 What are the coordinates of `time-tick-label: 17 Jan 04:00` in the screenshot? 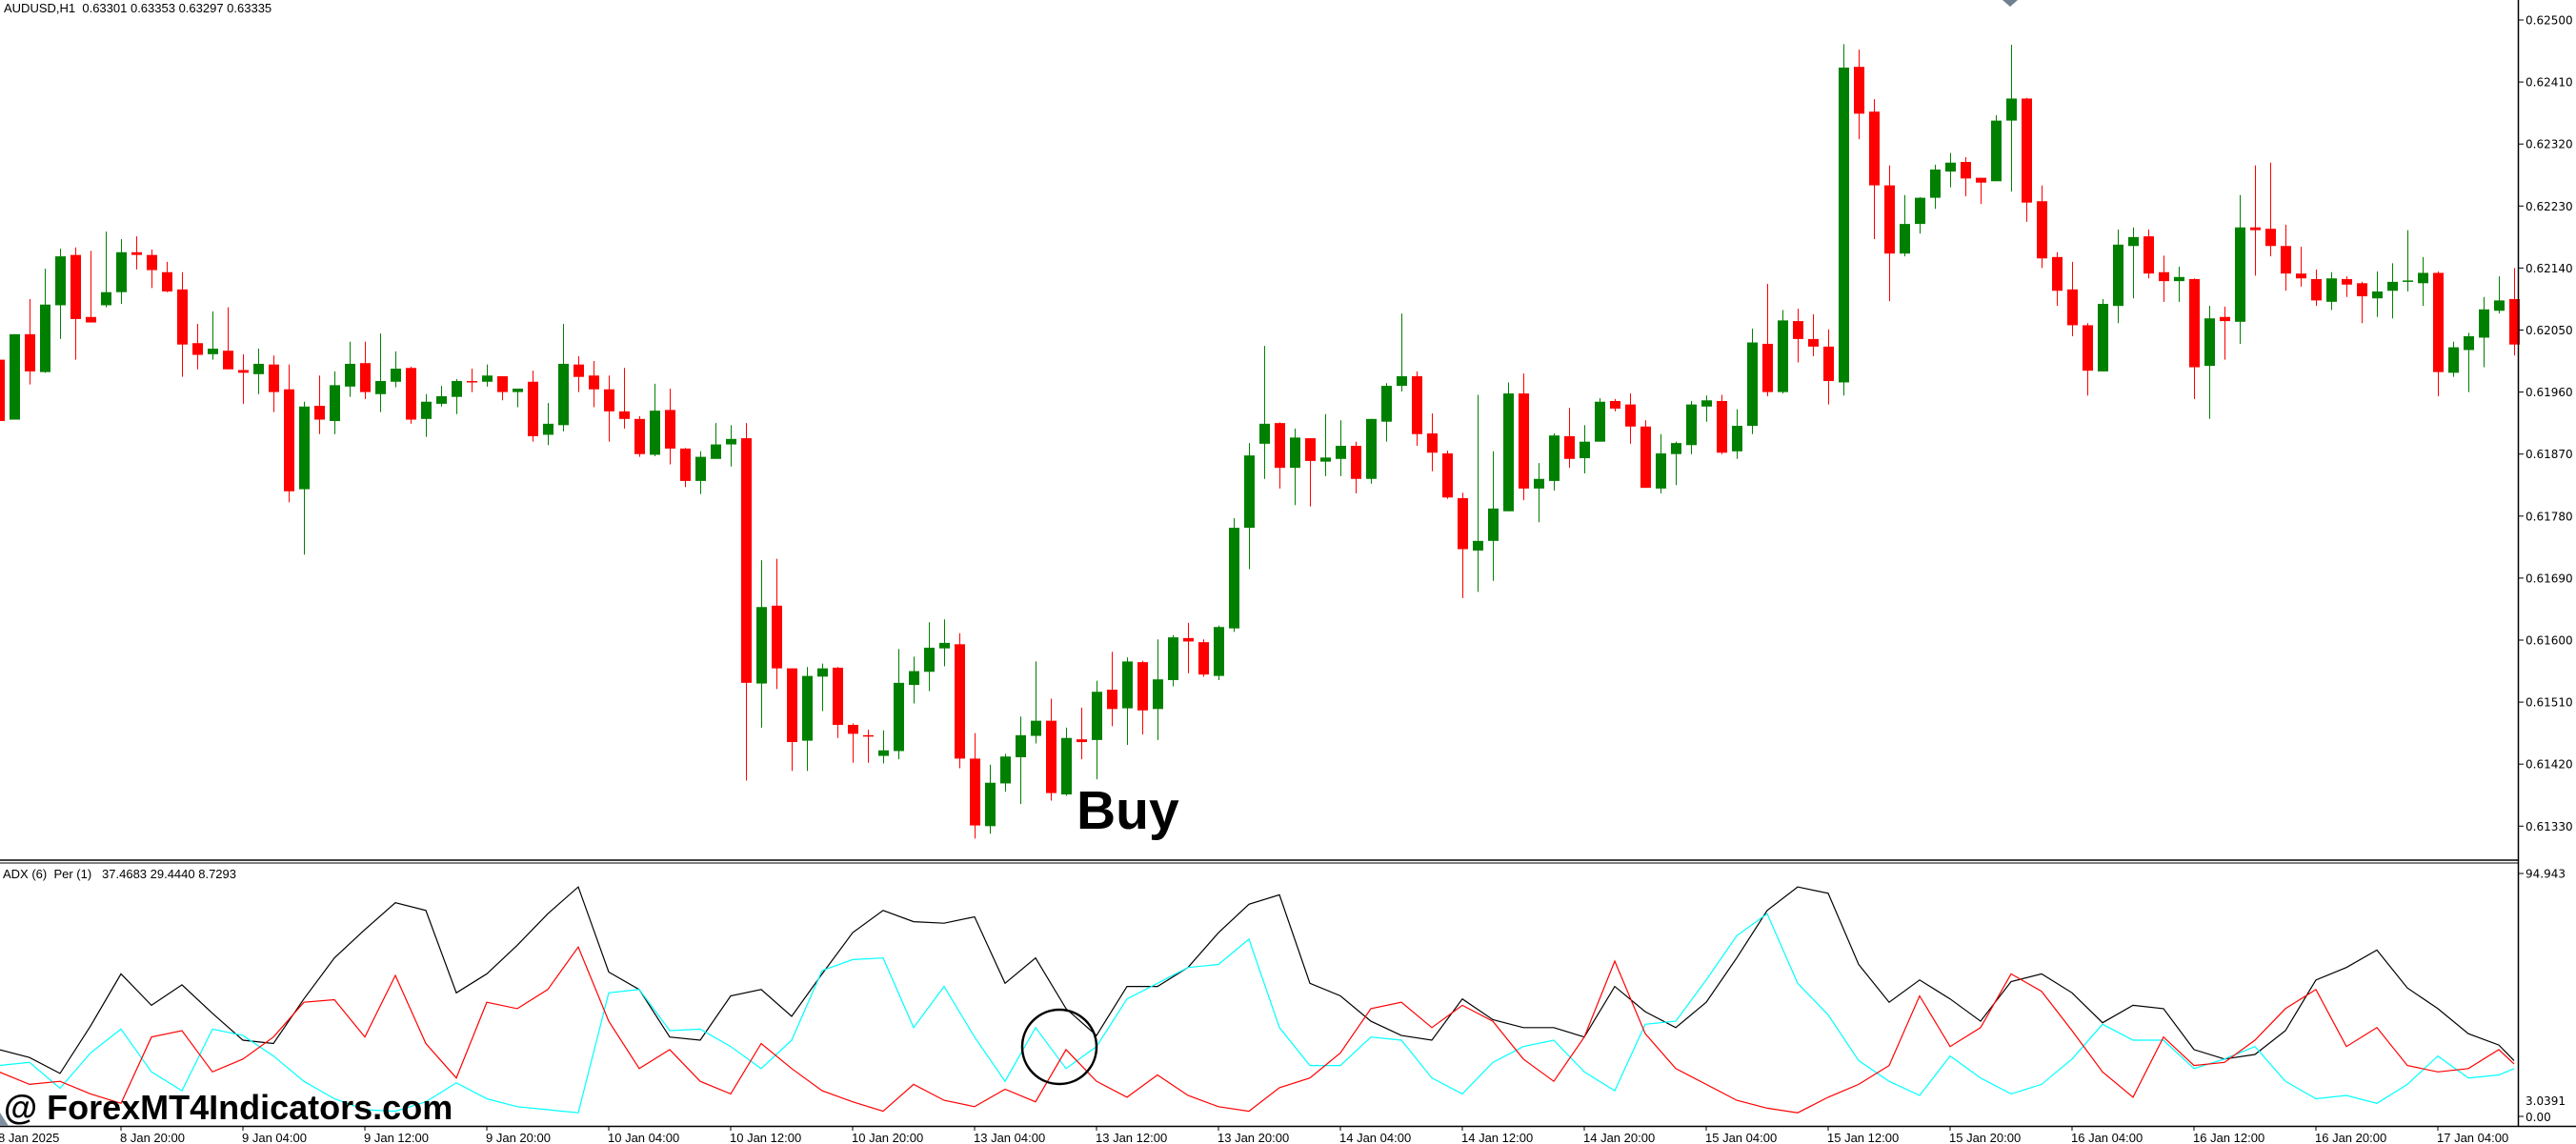 It's located at (2472, 1137).